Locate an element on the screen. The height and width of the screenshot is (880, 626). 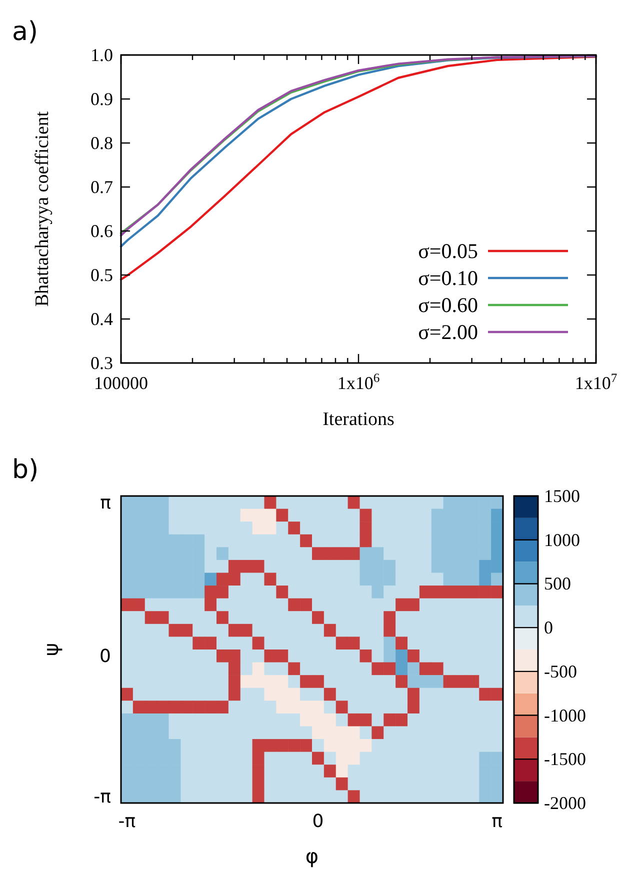
color-bar-label: -2000 is located at coordinates (565, 803).